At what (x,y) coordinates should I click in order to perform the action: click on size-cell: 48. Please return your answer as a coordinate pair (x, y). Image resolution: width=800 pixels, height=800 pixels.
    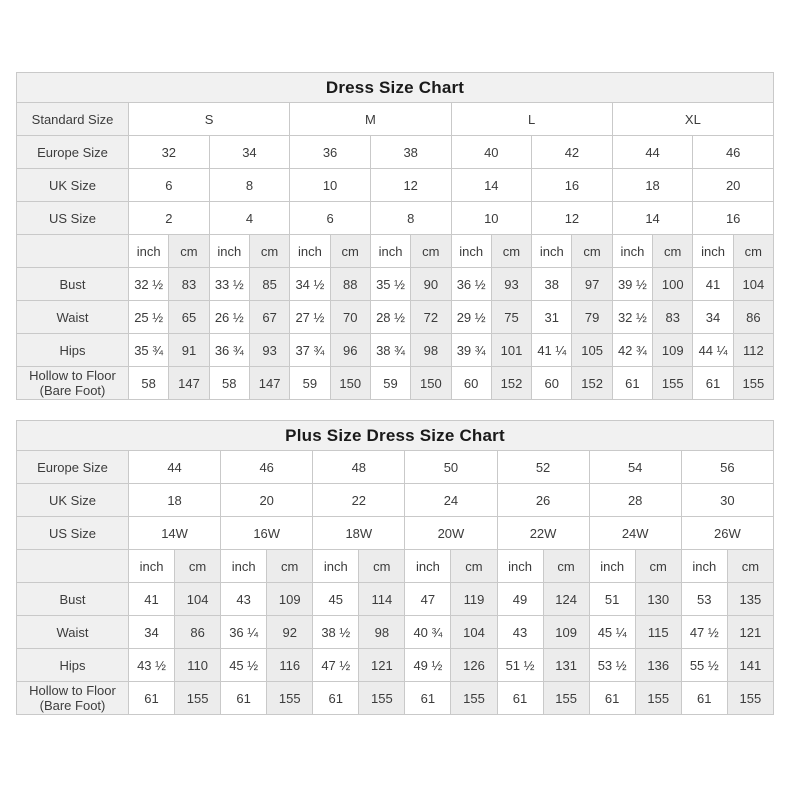
    Looking at the image, I should click on (359, 467).